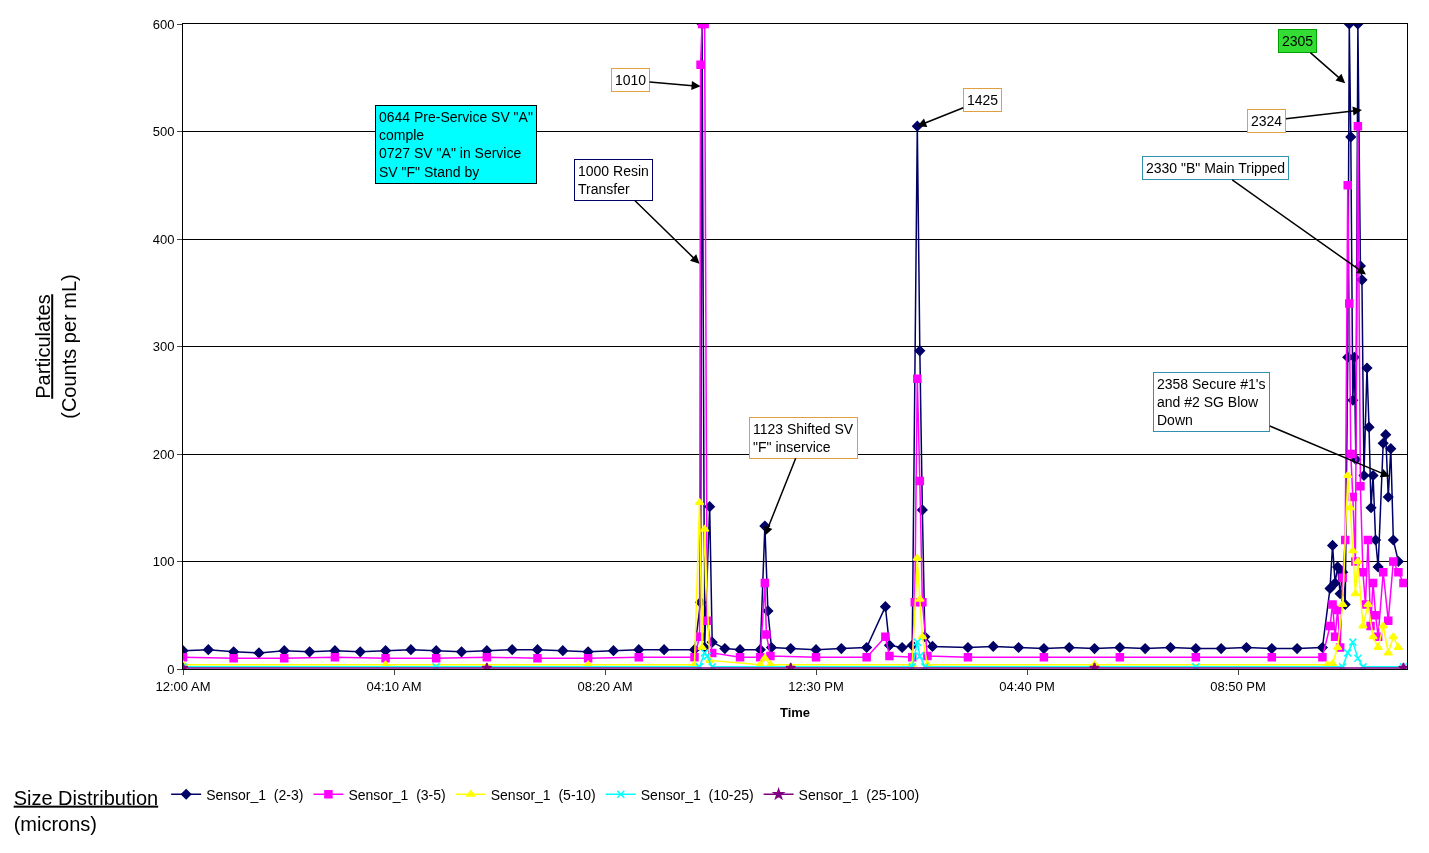  What do you see at coordinates (86, 810) in the screenshot?
I see `legend-title: Size Distribution (microns)` at bounding box center [86, 810].